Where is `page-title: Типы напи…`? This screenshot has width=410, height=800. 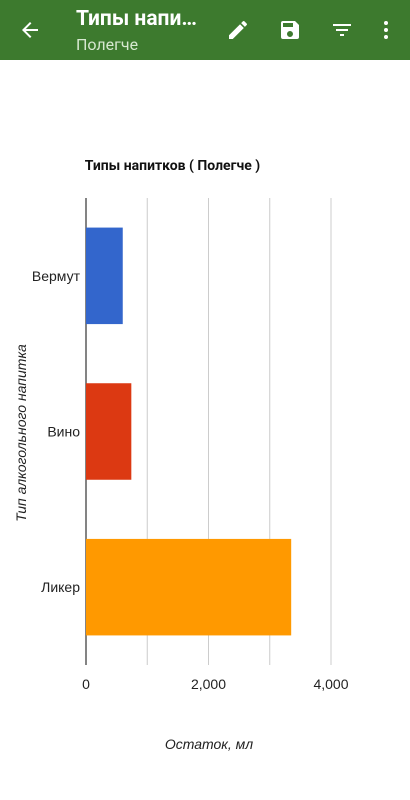
page-title: Типы напи… is located at coordinates (136, 19).